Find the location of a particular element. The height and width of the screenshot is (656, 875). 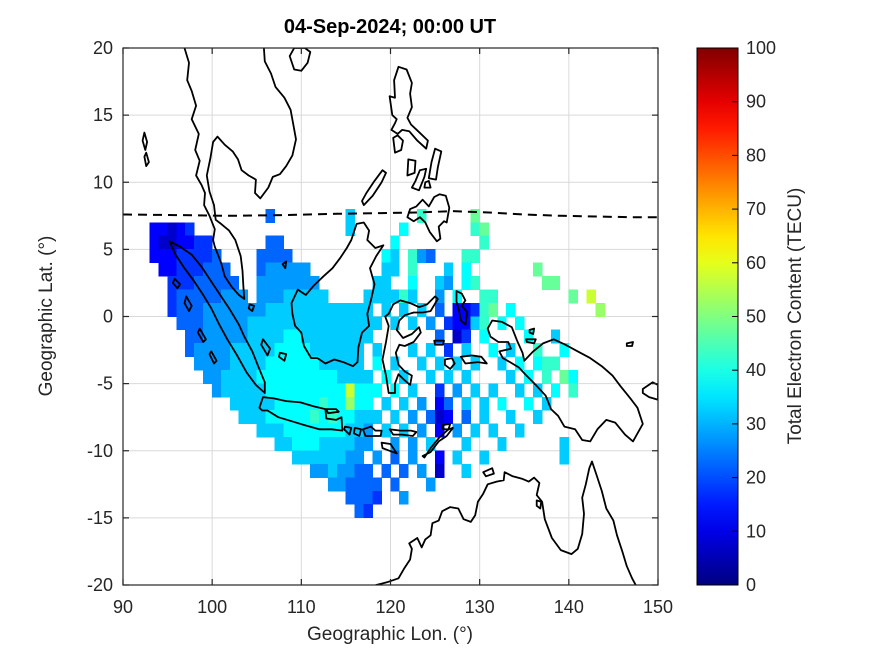

colorbar-tick-label: 50 is located at coordinates (756, 317).